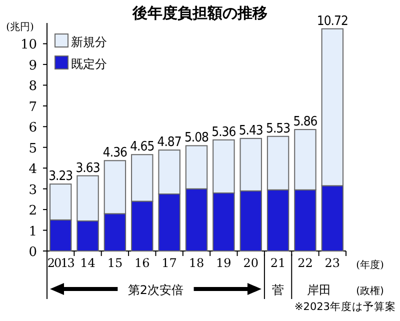  I want to click on text: 第2次安倍, so click(156, 290).